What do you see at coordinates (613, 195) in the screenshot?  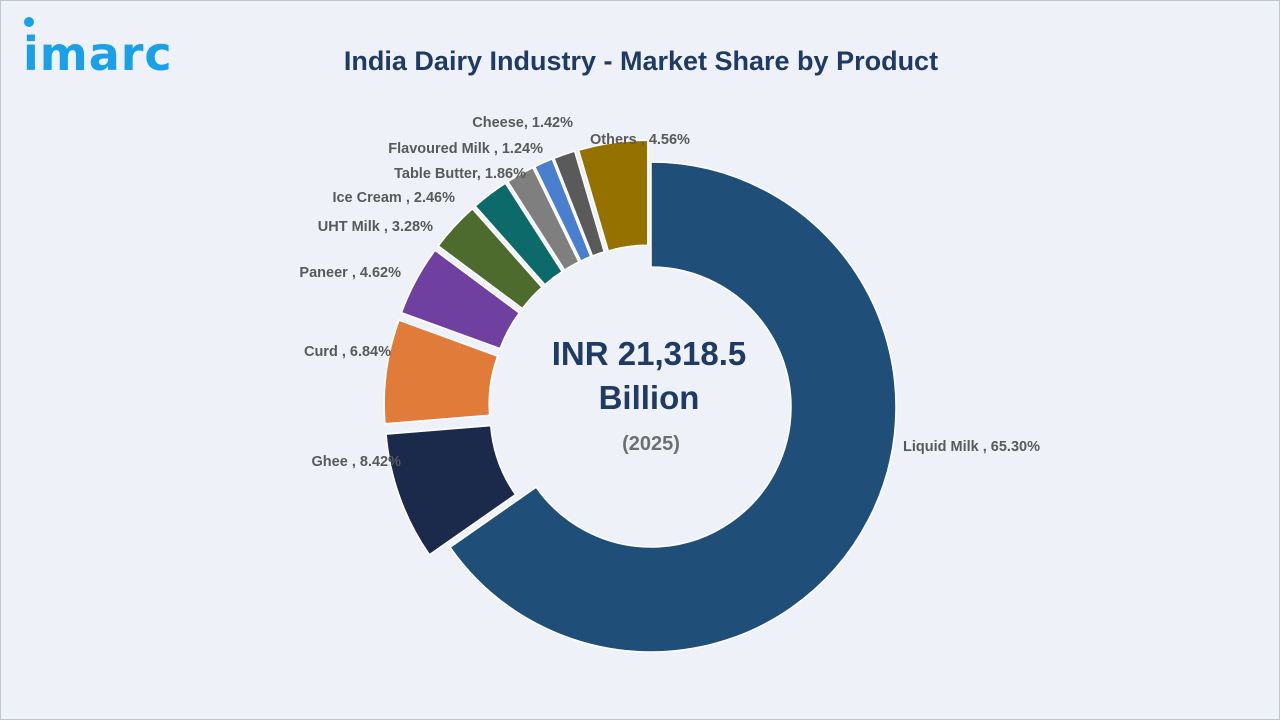 I see `slice-others` at bounding box center [613, 195].